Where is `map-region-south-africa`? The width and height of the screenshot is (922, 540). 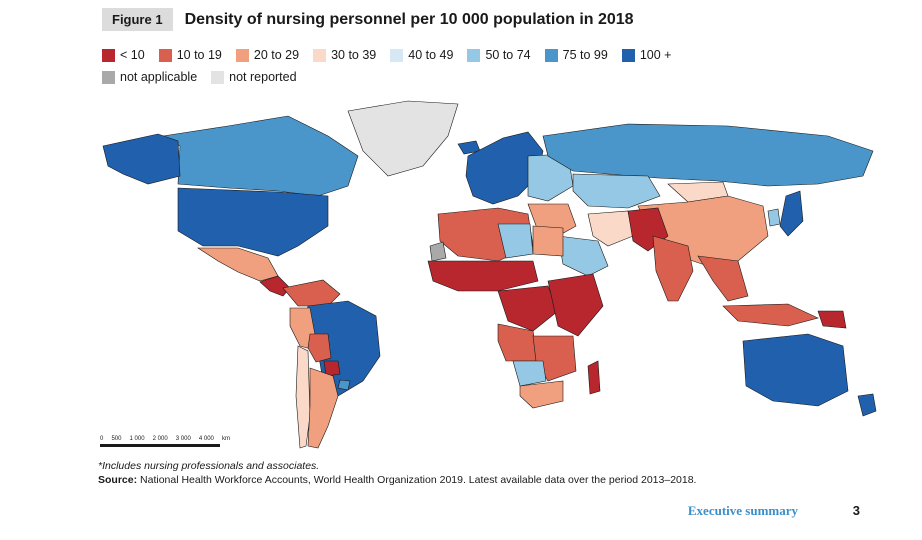
map-region-south-africa is located at coordinates (541, 394).